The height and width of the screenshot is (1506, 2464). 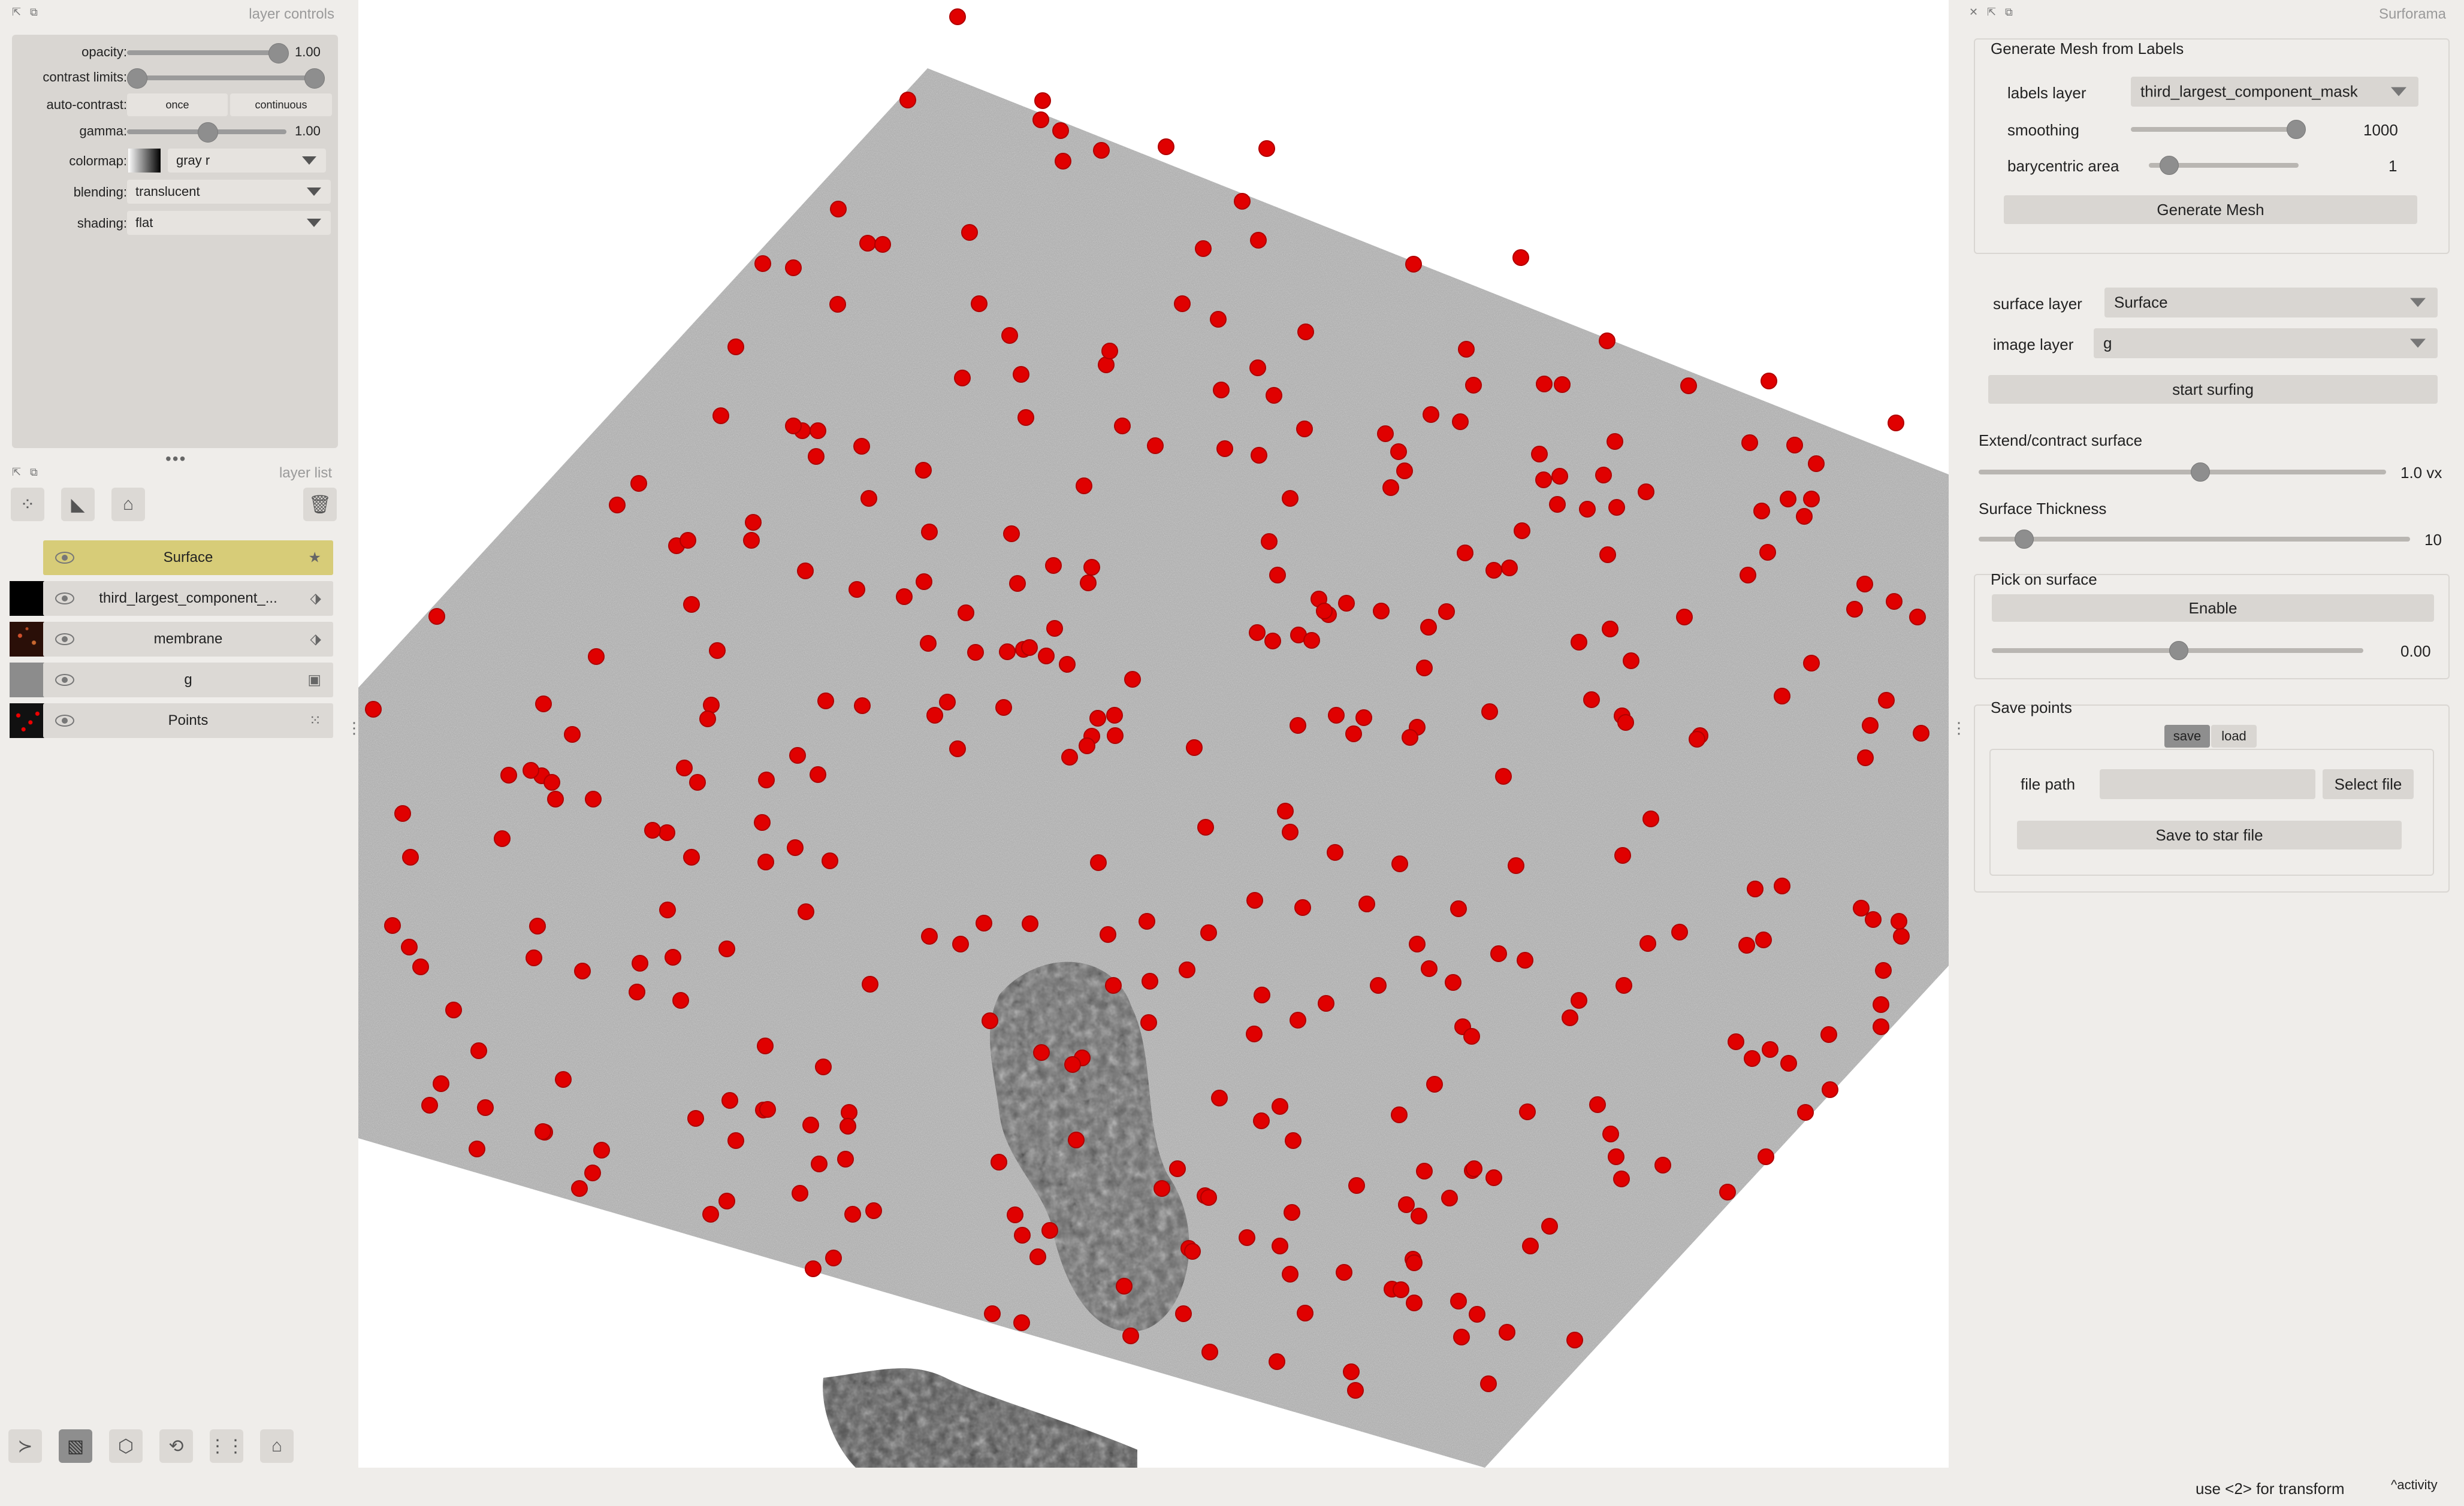 I want to click on blending-select: translucent, so click(x=229, y=192).